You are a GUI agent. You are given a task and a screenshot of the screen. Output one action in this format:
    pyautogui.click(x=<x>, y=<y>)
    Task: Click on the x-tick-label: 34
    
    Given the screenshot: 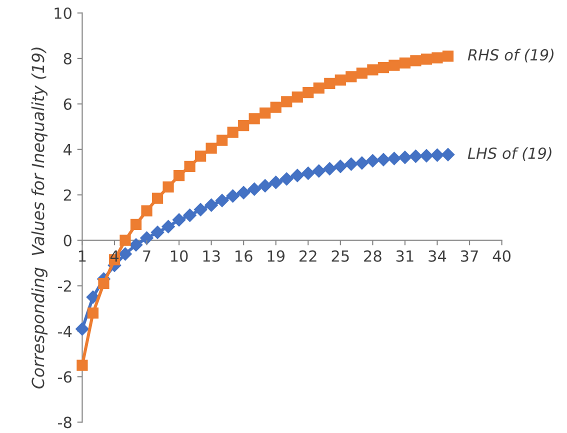 What is the action you would take?
    pyautogui.click(x=437, y=256)
    